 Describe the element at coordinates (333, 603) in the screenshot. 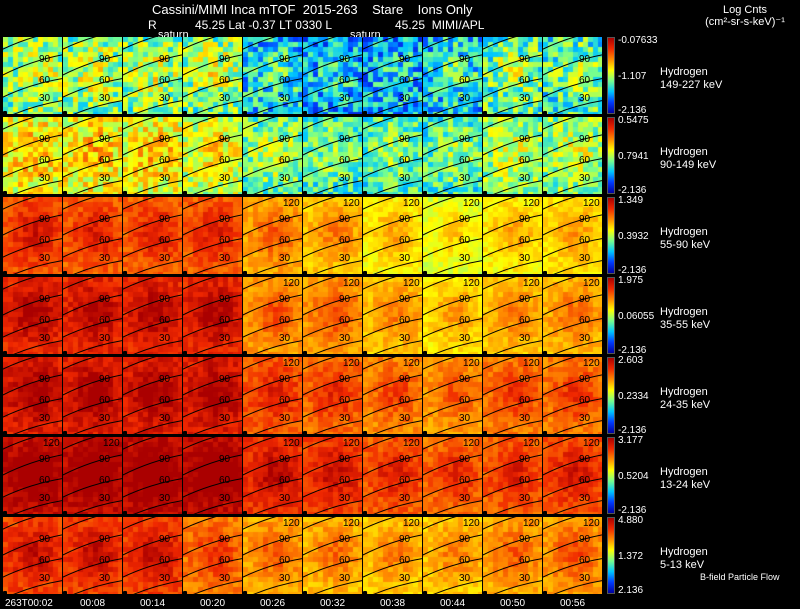

I see `time-tick-label: 00:32` at that location.